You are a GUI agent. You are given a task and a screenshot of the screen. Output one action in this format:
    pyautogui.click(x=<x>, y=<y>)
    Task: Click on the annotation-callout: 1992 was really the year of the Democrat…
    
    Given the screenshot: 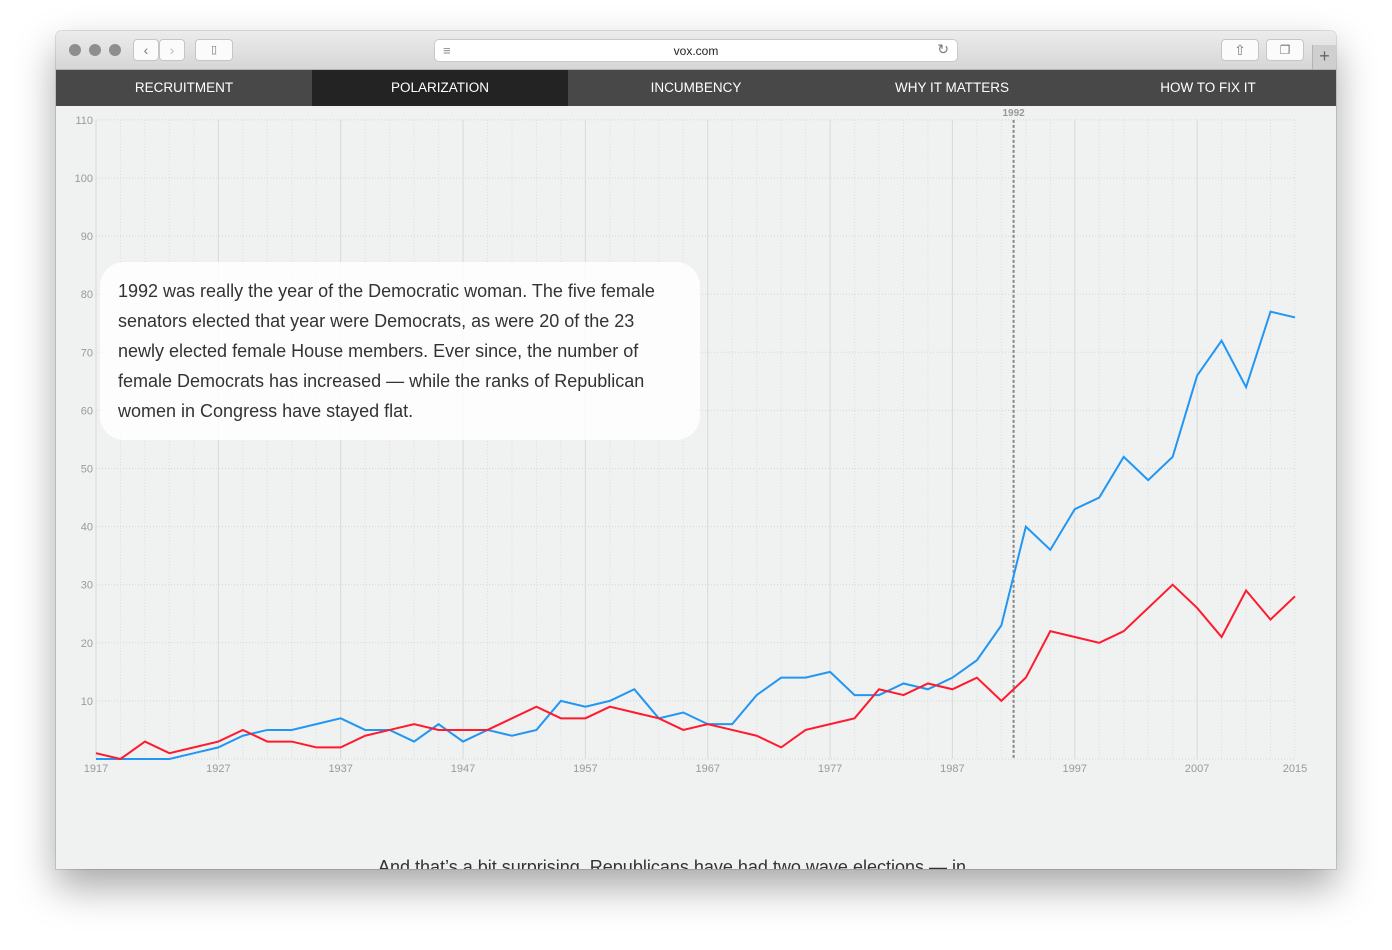 What is the action you would take?
    pyautogui.click(x=400, y=351)
    